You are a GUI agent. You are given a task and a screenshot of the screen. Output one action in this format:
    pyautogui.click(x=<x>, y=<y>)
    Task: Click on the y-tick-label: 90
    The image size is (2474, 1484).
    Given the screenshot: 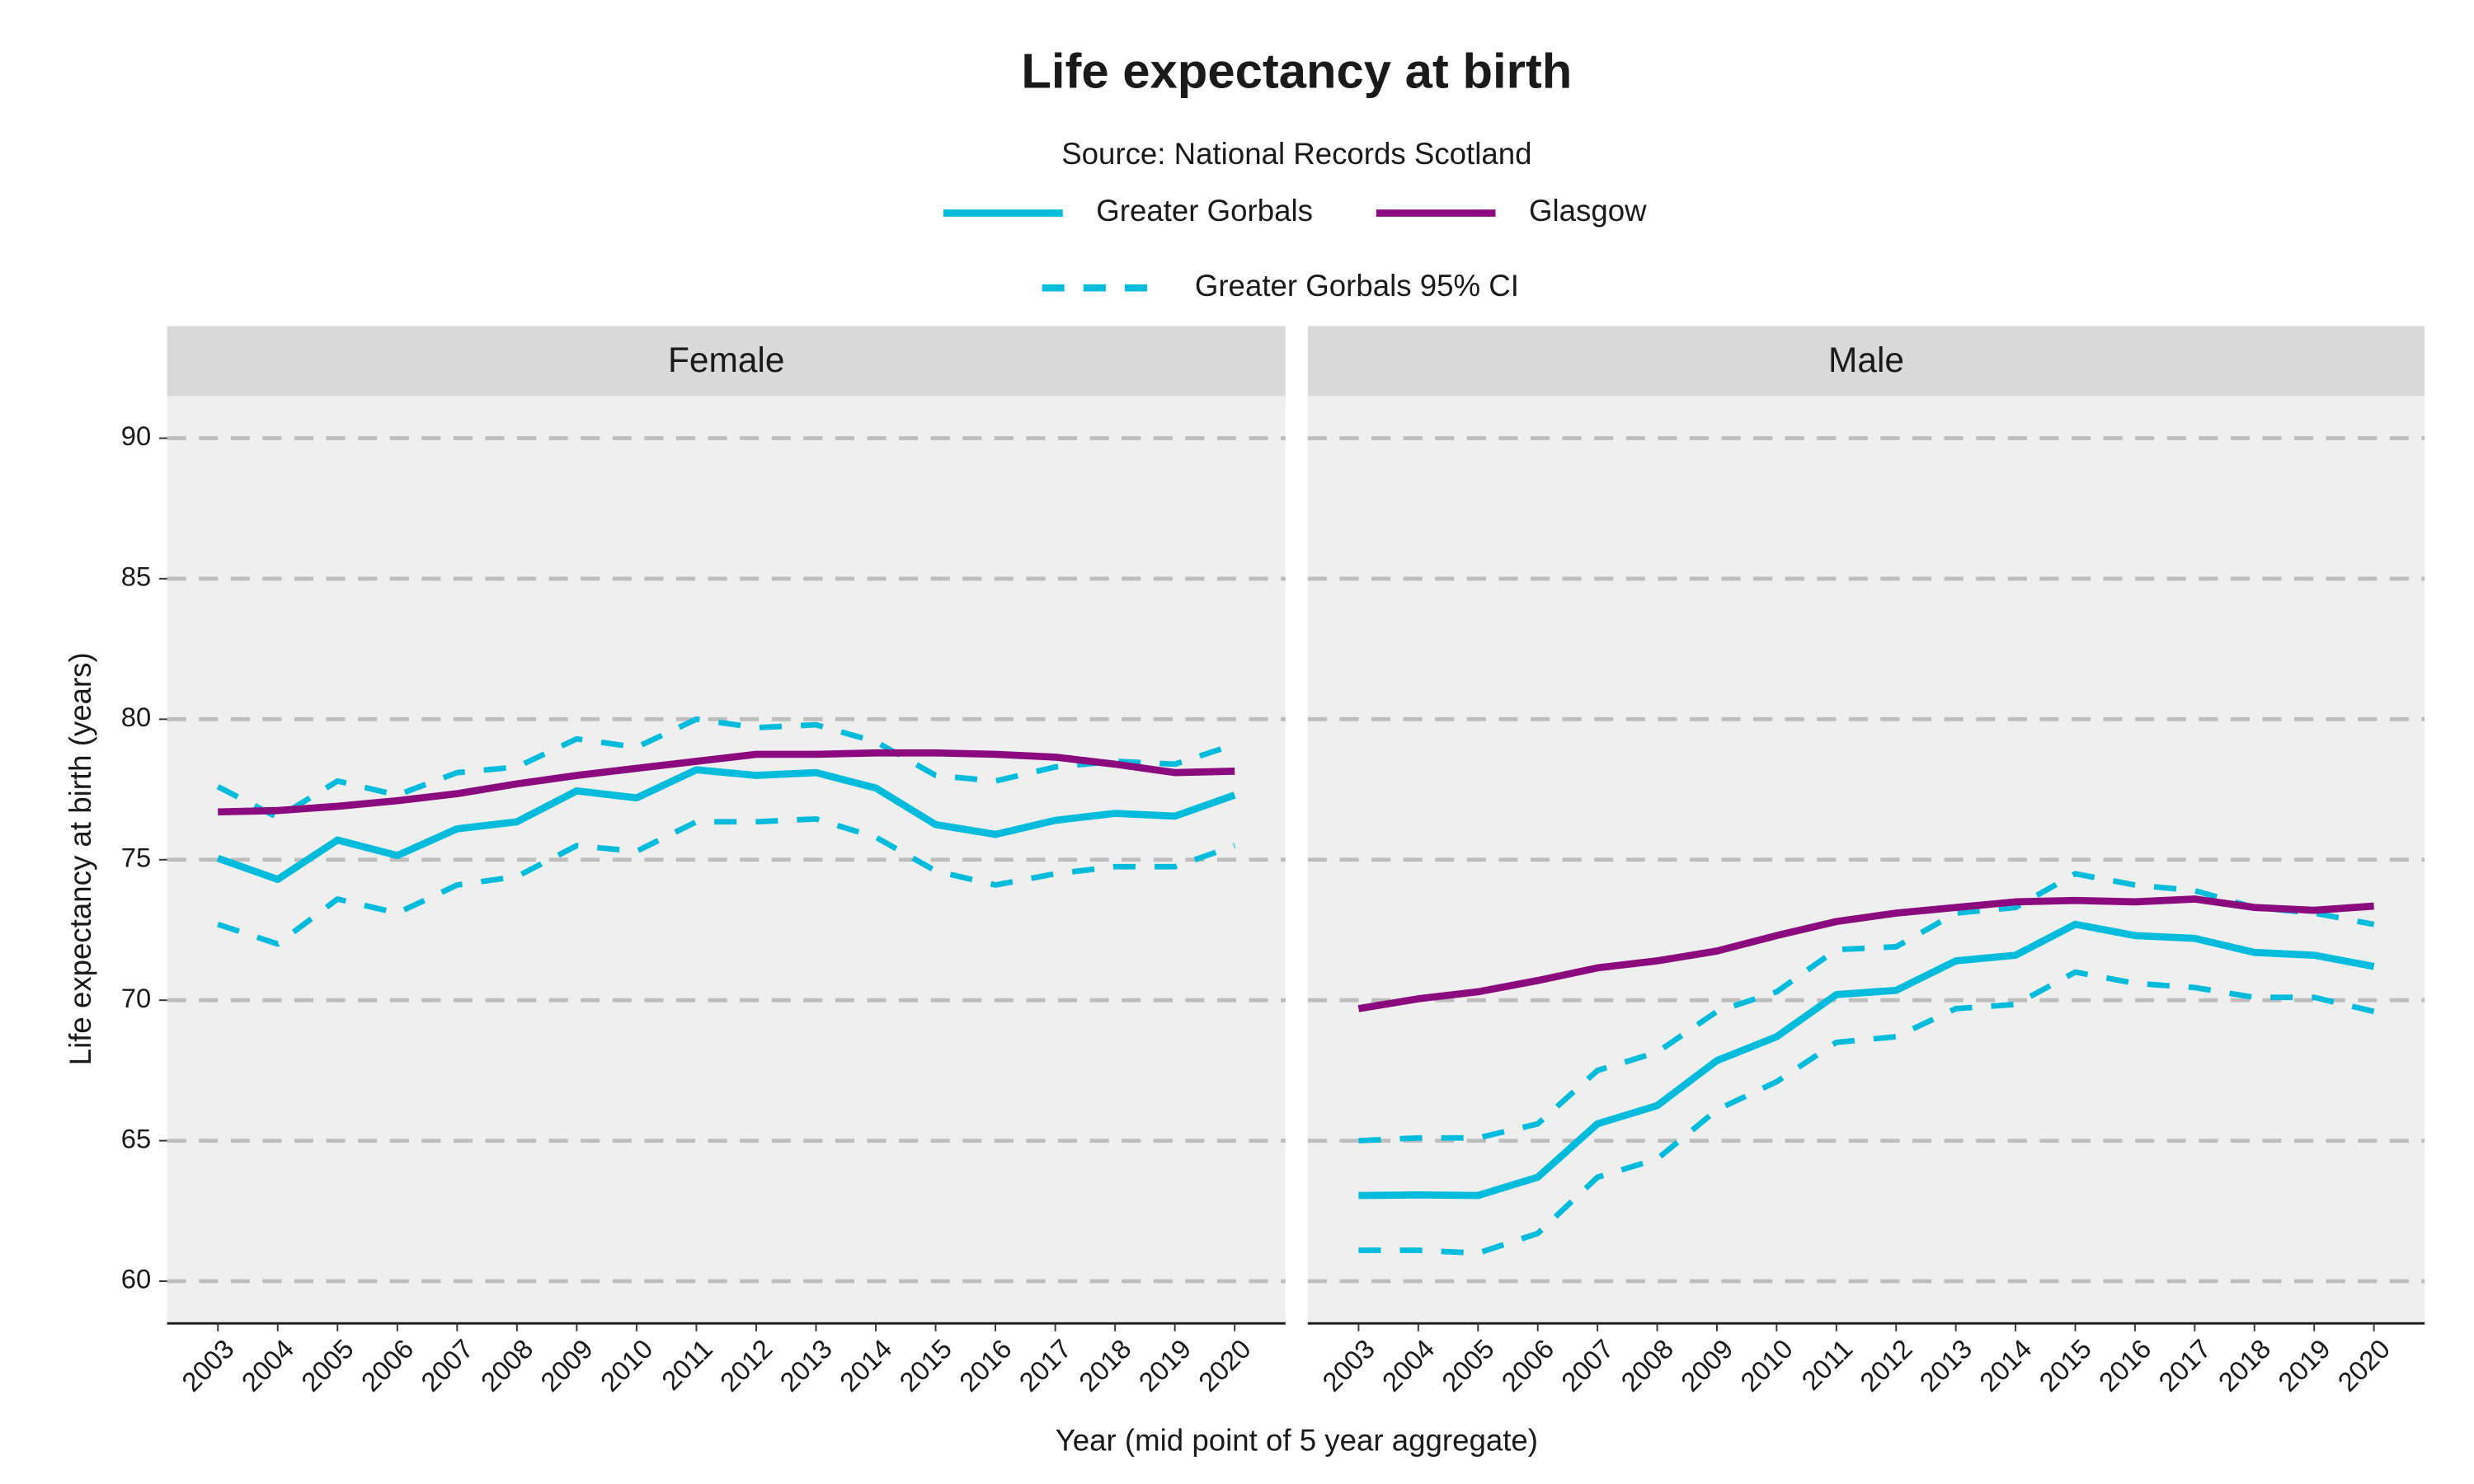 What is the action you would take?
    pyautogui.click(x=136, y=436)
    